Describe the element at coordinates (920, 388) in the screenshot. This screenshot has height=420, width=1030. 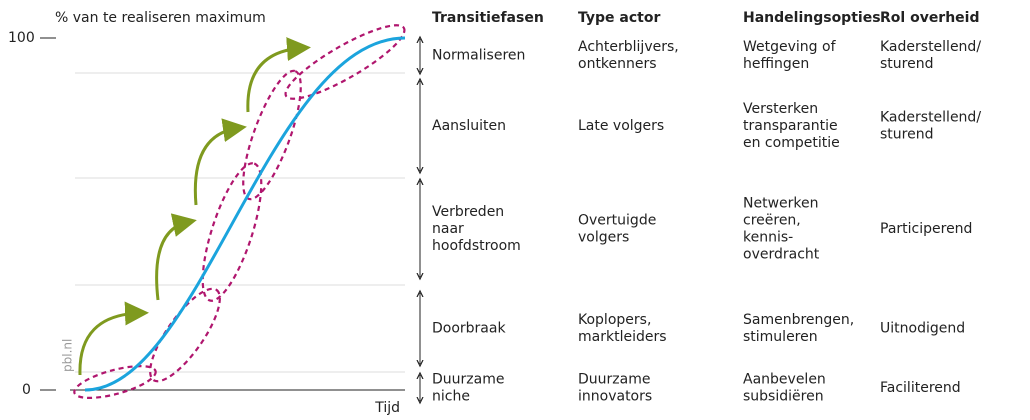
I see `cell-text: Faciliterend` at that location.